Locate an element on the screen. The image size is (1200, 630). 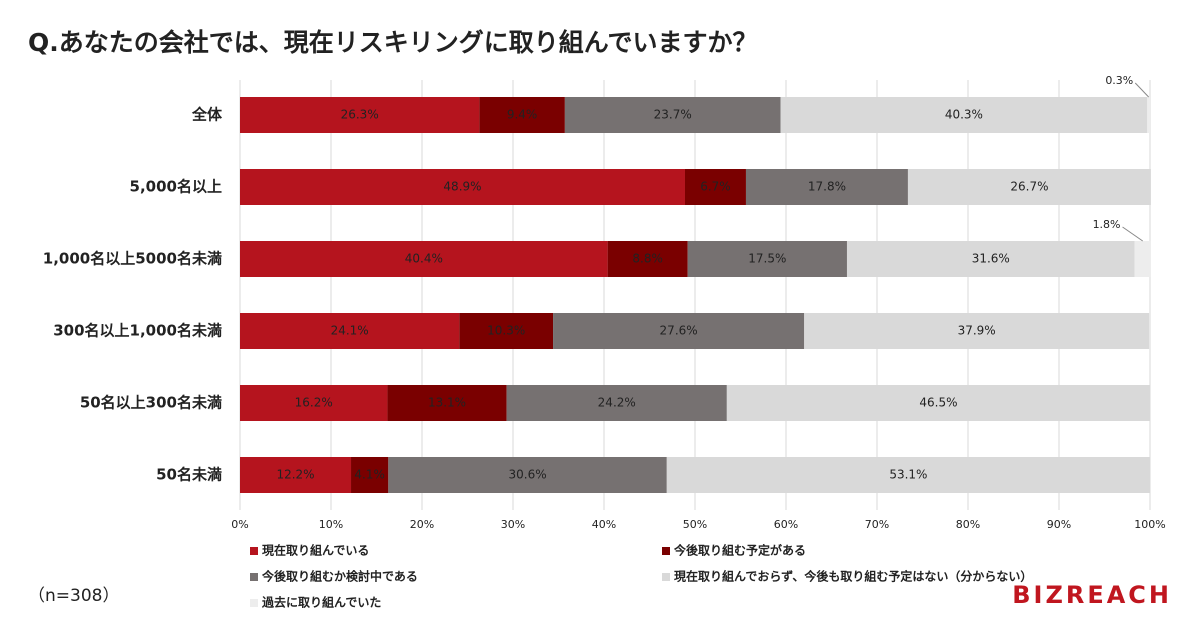
data-label: 0.3% is located at coordinates (1119, 80).